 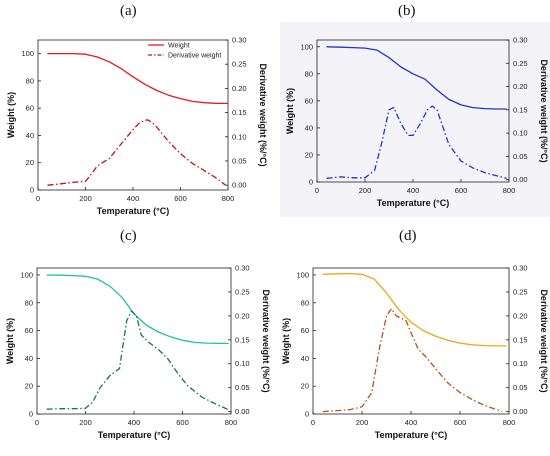 What do you see at coordinates (407, 11) in the screenshot?
I see `panel-label: (b)` at bounding box center [407, 11].